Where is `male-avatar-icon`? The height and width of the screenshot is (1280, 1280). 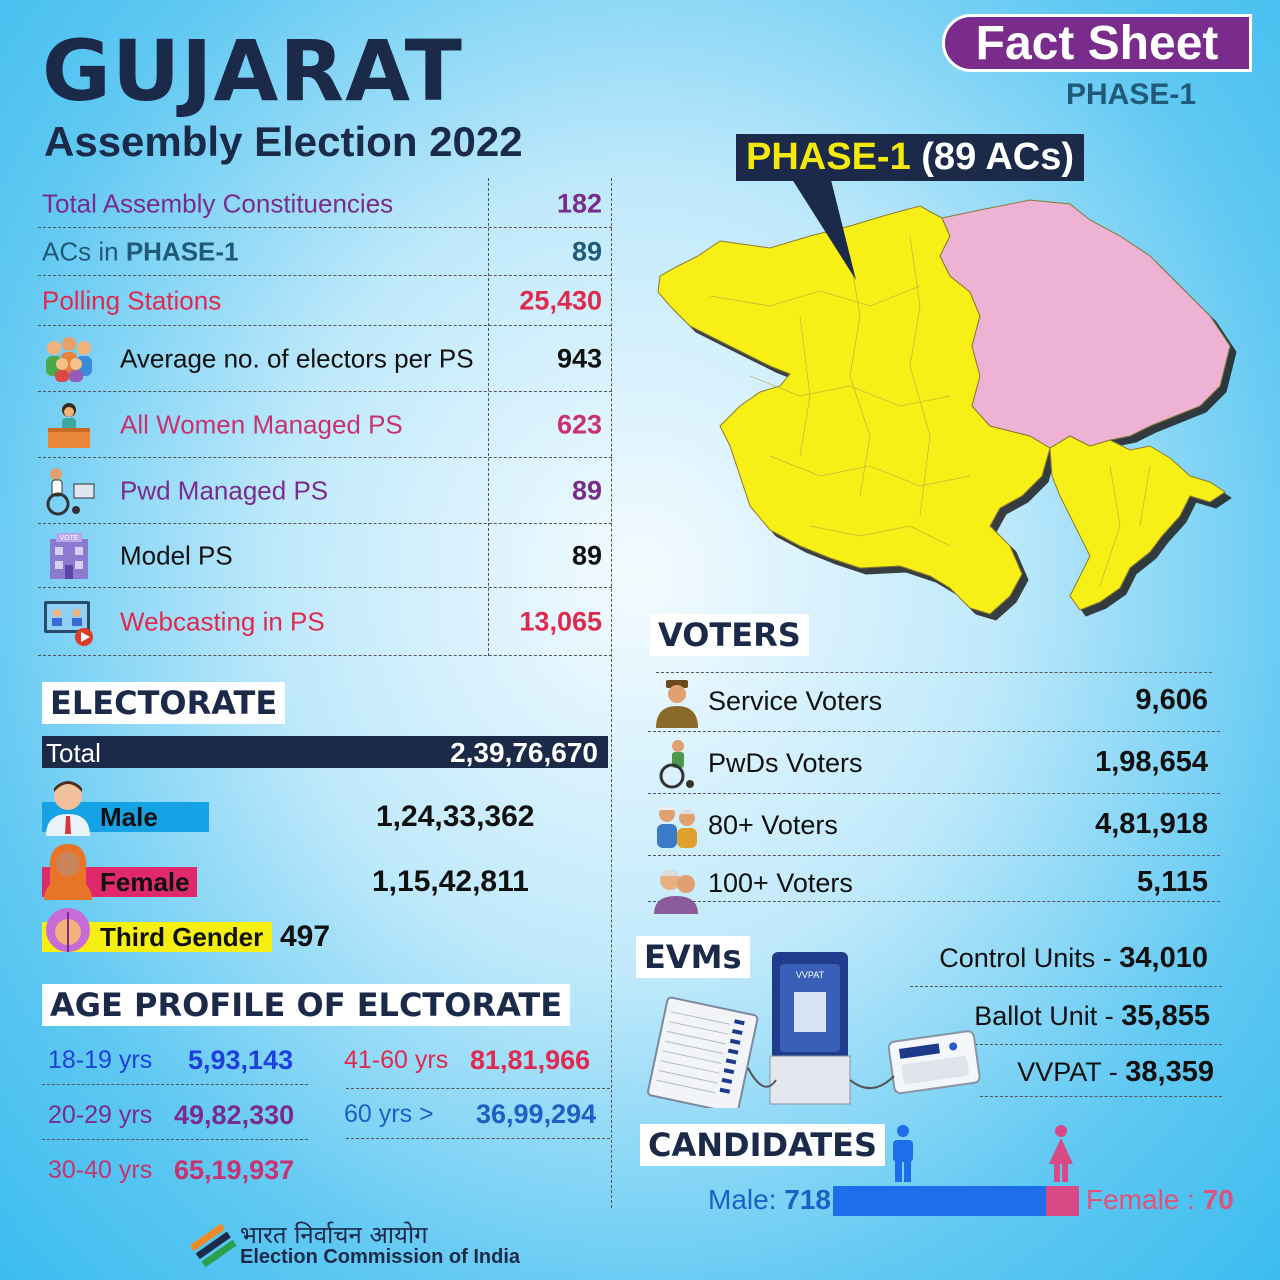 male-avatar-icon is located at coordinates (68, 808).